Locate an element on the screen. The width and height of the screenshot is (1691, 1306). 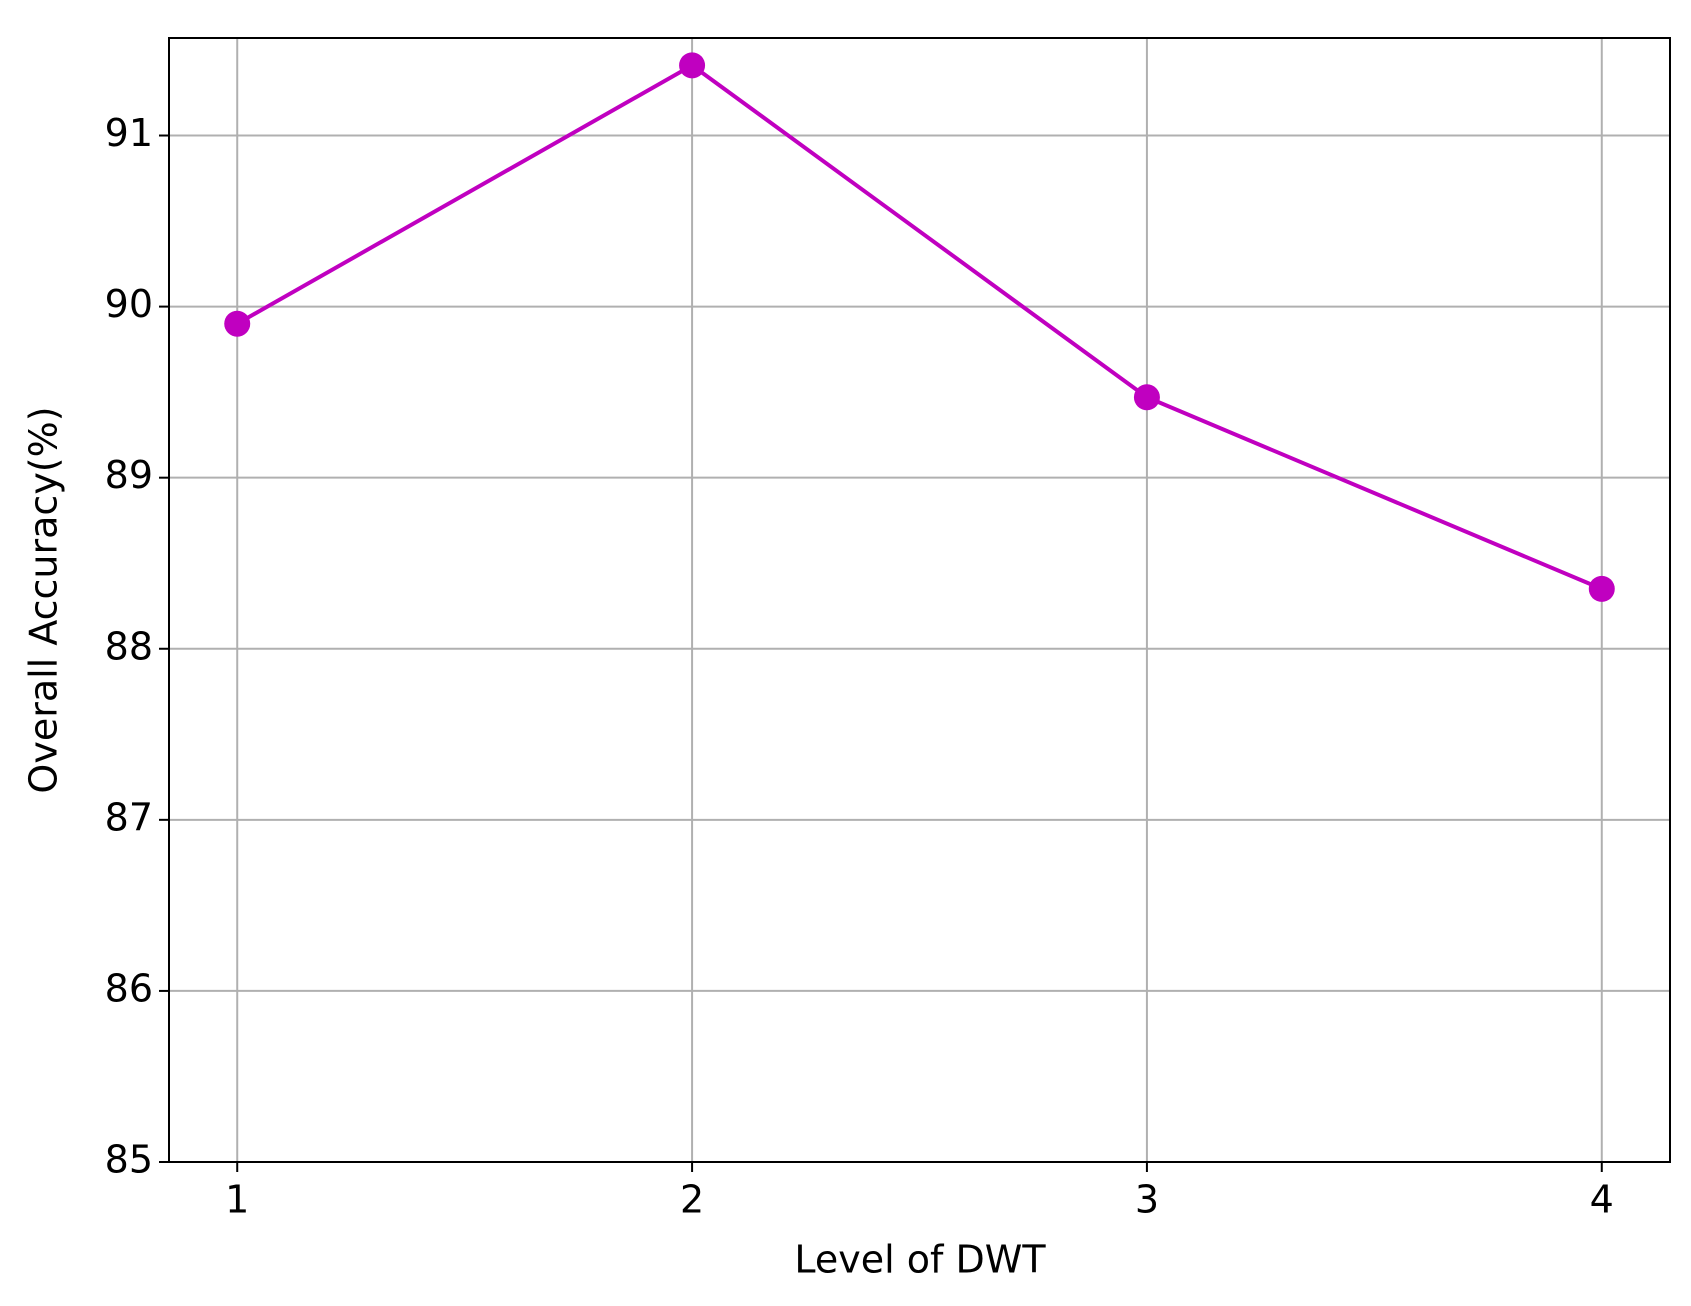
x-axis-label: Level of DWT is located at coordinates (920, 1260).